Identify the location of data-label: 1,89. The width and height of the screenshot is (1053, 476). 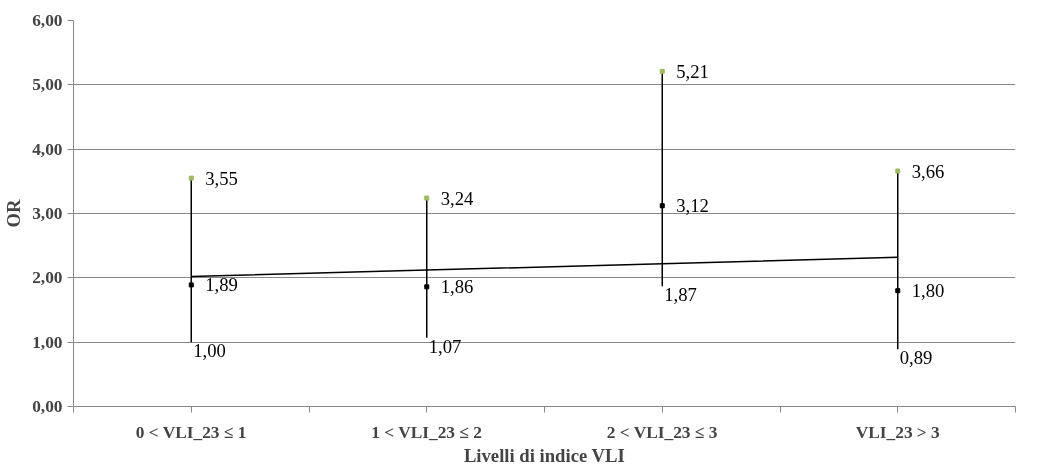
(221, 285).